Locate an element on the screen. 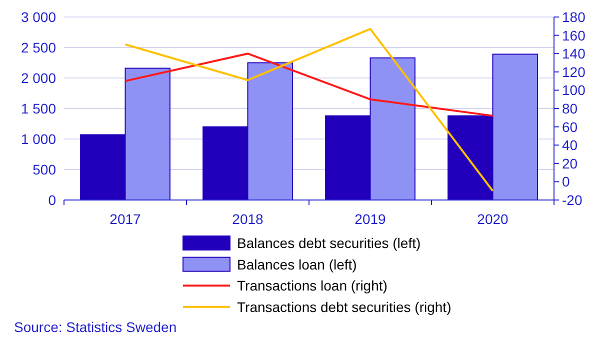 This screenshot has height=340, width=605. source-note: Source: Statistics Sweden is located at coordinates (95, 327).